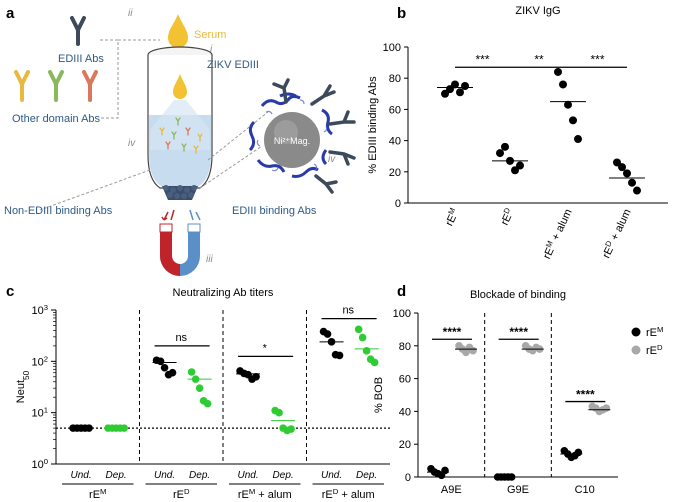 The width and height of the screenshot is (685, 502). I want to click on antibody-bracket, so click(109, 79).